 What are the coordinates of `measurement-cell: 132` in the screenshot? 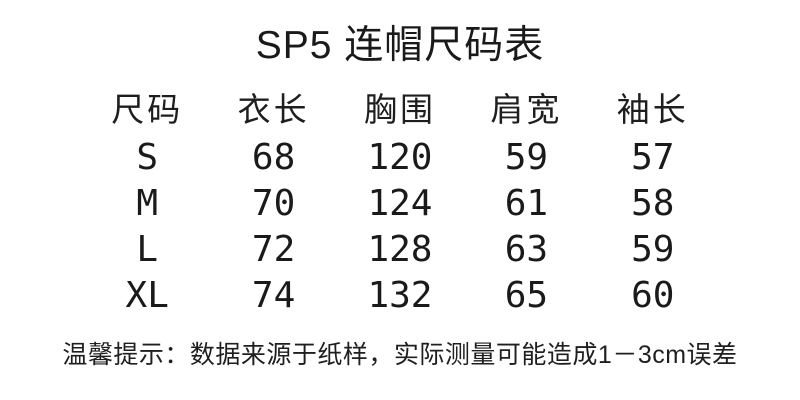 It's located at (400, 296).